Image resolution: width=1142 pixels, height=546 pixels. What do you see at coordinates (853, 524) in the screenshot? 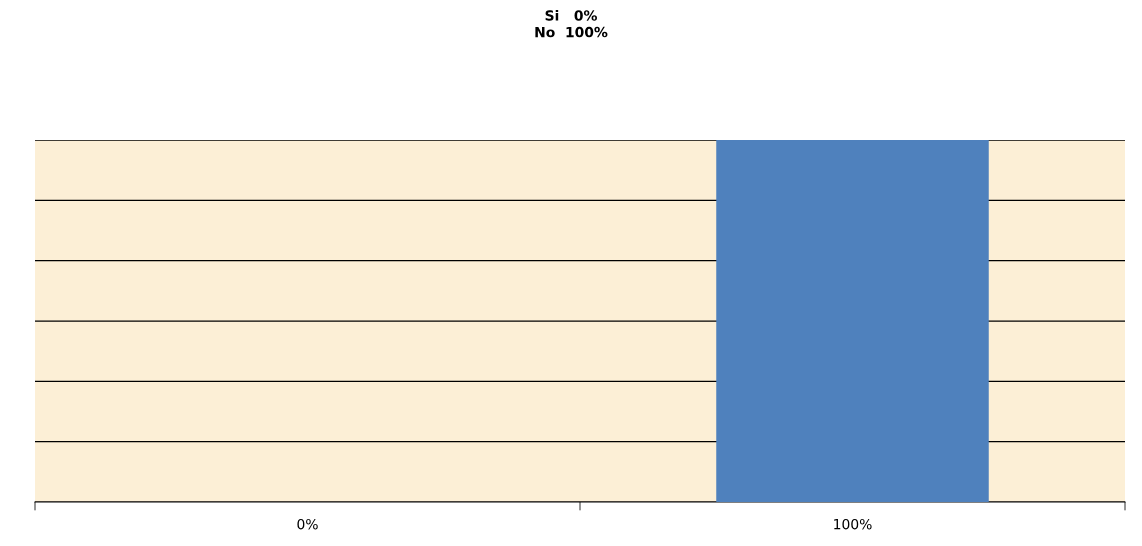
I see `x-tick-label: 100%` at bounding box center [853, 524].